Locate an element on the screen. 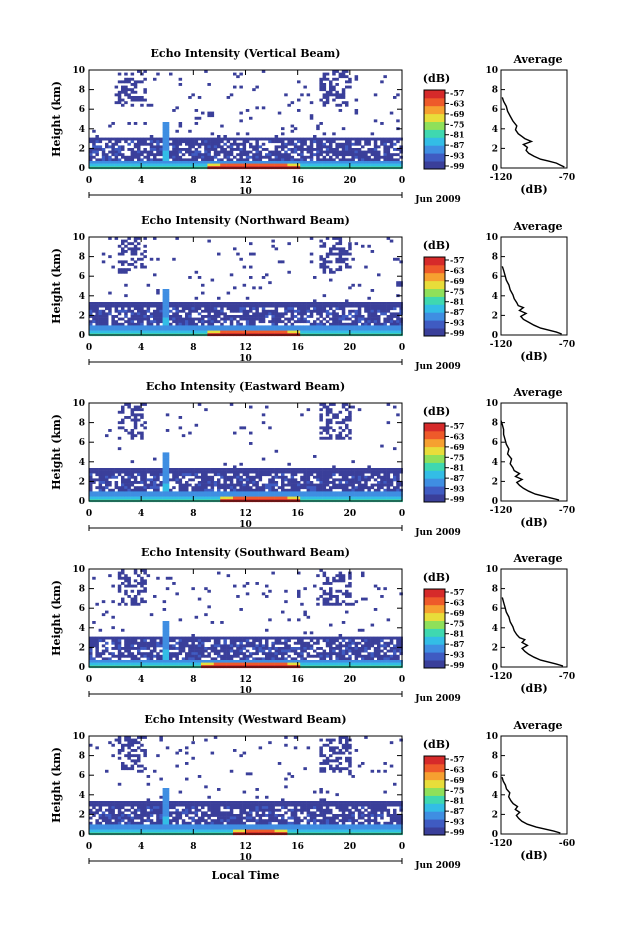 This screenshot has width=619, height=929. y-tick-label: 4 is located at coordinates (82, 130).